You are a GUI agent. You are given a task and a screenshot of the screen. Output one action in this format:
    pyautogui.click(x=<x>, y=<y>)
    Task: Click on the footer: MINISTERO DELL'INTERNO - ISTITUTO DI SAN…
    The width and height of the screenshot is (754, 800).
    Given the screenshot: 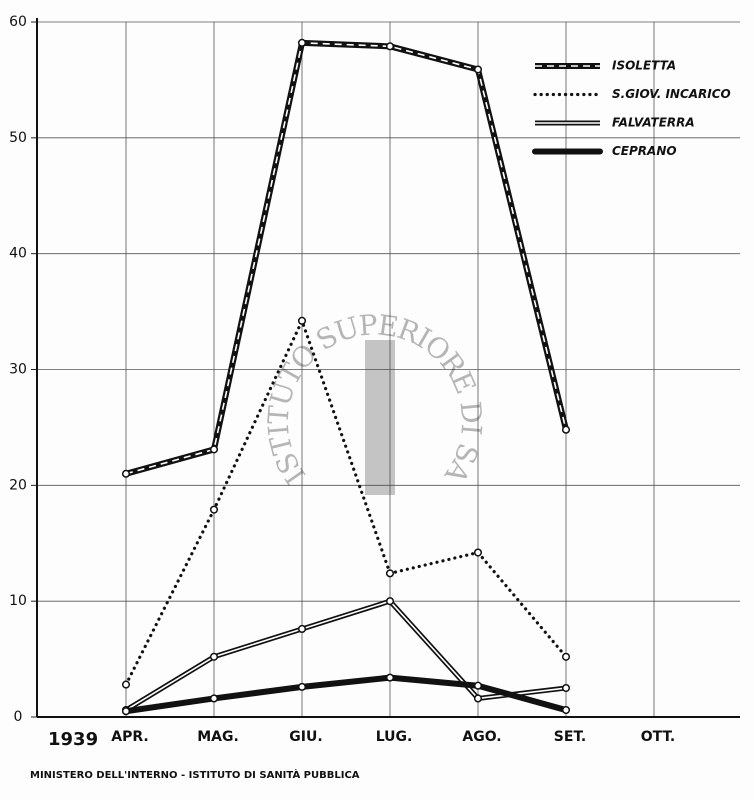 What is the action you would take?
    pyautogui.click(x=195, y=774)
    